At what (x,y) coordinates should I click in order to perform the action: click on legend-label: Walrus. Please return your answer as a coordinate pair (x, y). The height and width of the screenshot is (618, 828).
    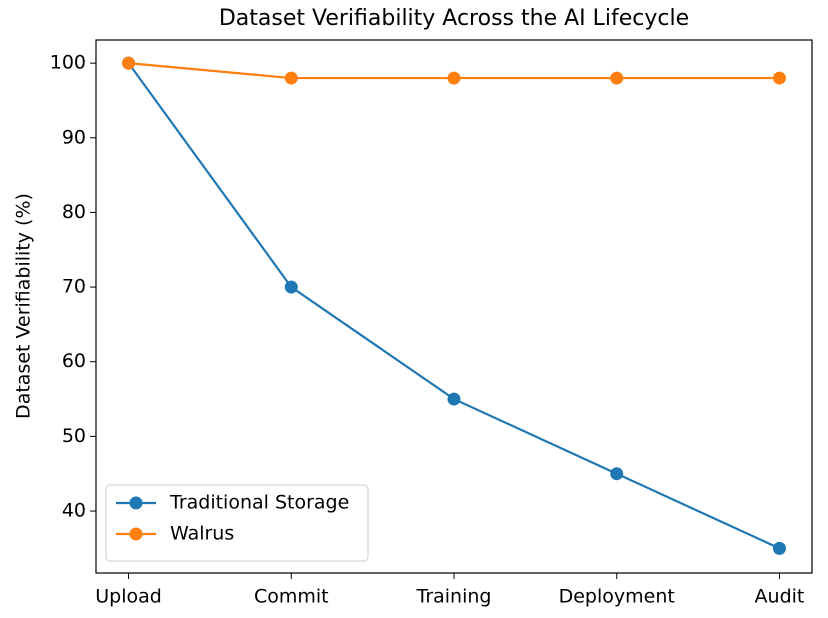
    Looking at the image, I should click on (202, 534).